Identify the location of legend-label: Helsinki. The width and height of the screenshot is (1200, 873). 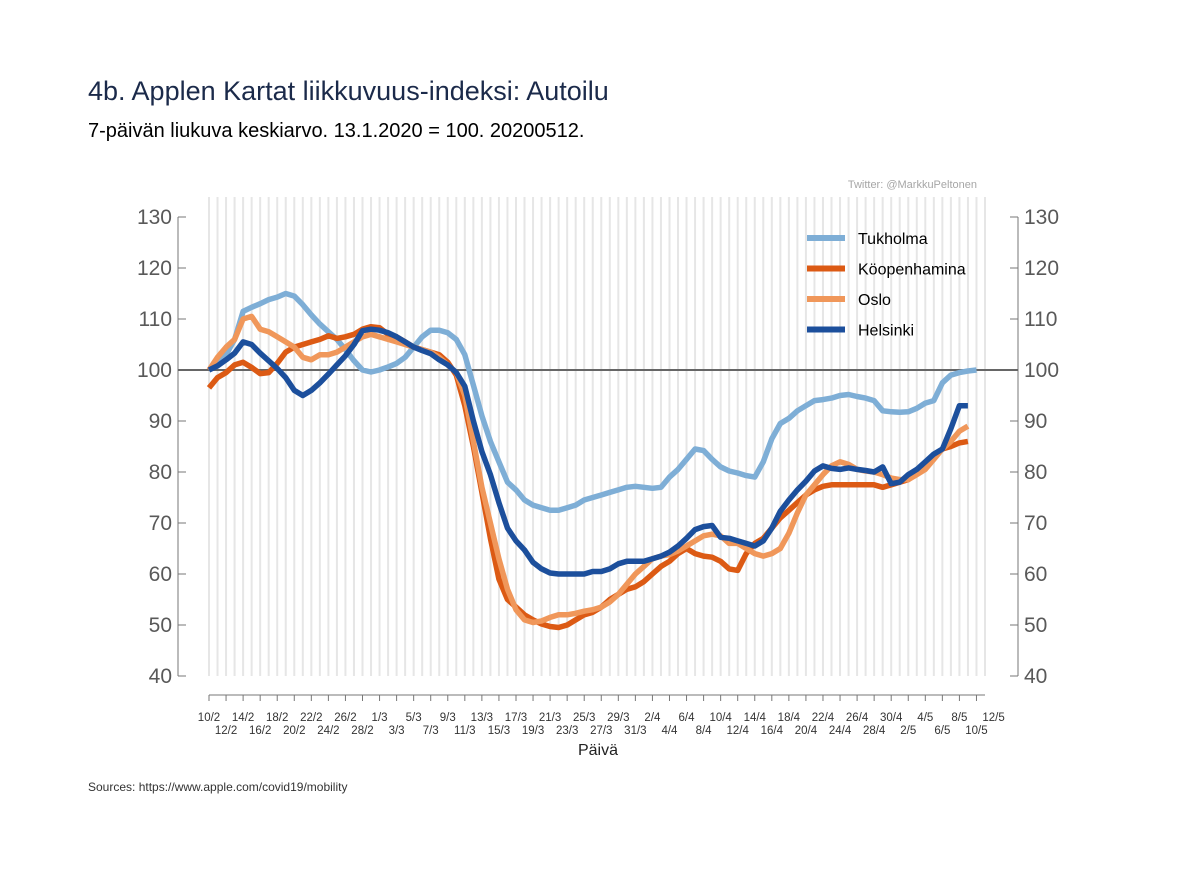
(886, 331).